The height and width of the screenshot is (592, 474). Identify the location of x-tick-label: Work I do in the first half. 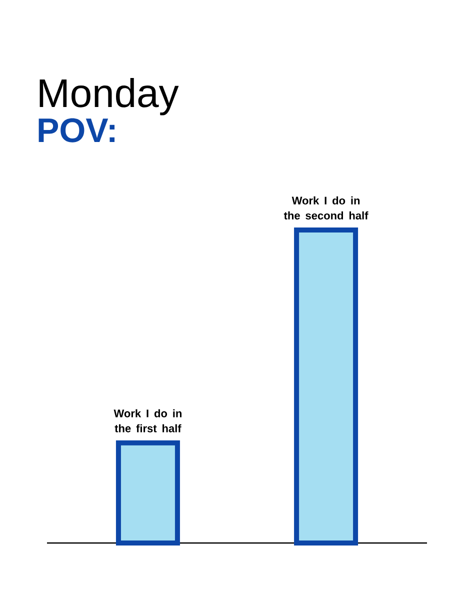
(148, 420).